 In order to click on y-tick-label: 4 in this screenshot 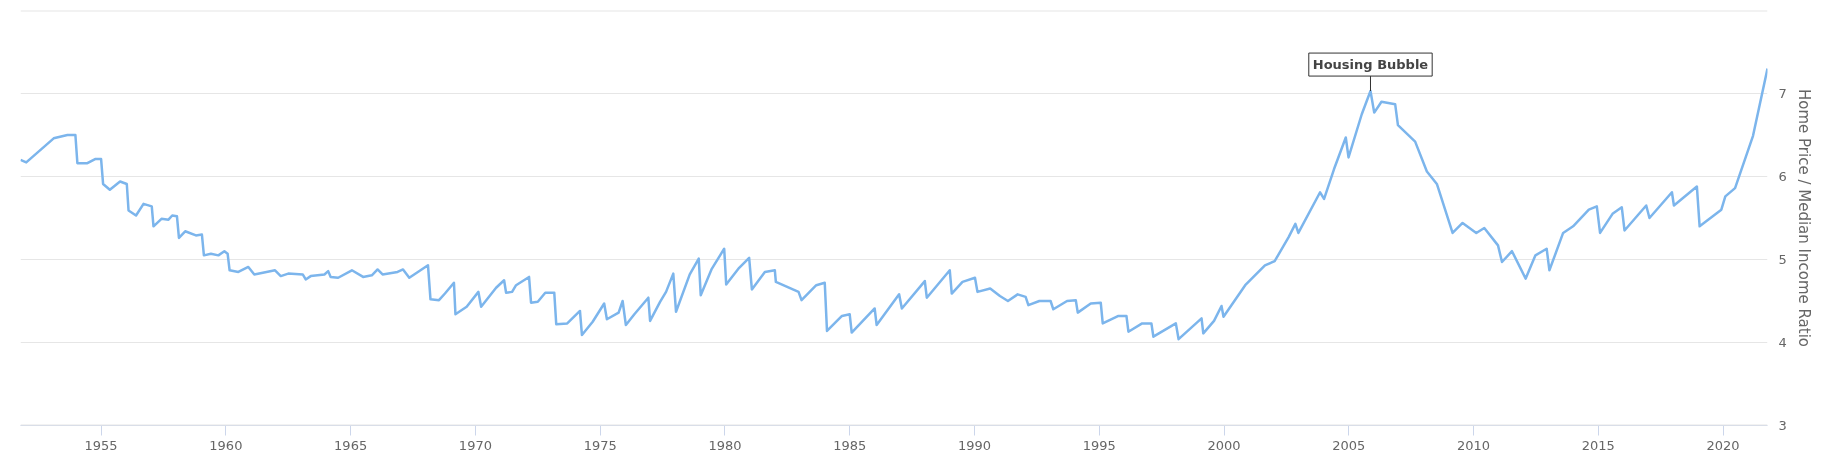, I will do `click(1782, 342)`.